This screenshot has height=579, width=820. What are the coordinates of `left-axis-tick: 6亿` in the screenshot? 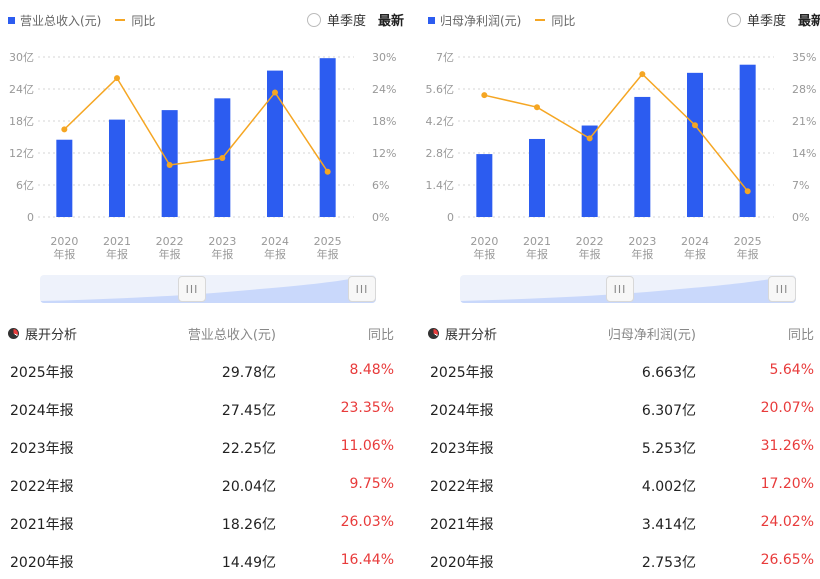 It's located at (25, 185).